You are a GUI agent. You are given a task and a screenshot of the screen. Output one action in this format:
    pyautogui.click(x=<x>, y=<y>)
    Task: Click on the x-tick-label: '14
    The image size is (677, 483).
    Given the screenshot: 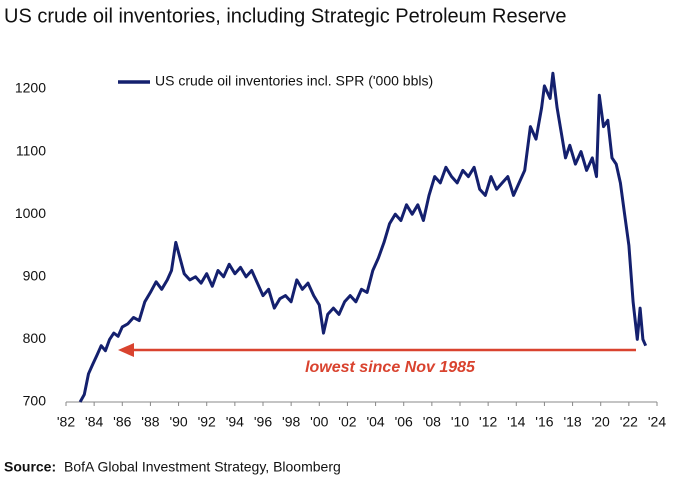 What is the action you would take?
    pyautogui.click(x=516, y=422)
    